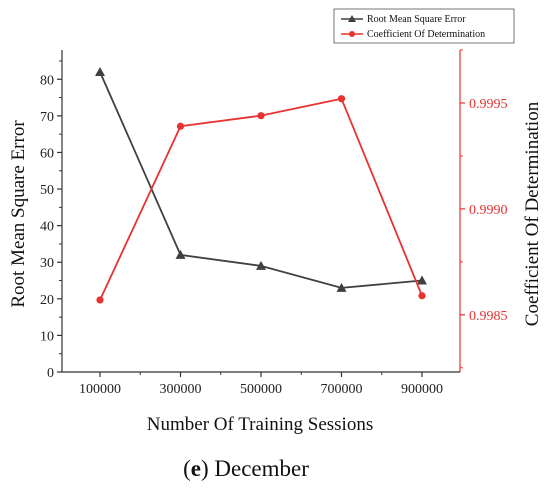 The width and height of the screenshot is (550, 490). I want to click on legend-box, so click(424, 26).